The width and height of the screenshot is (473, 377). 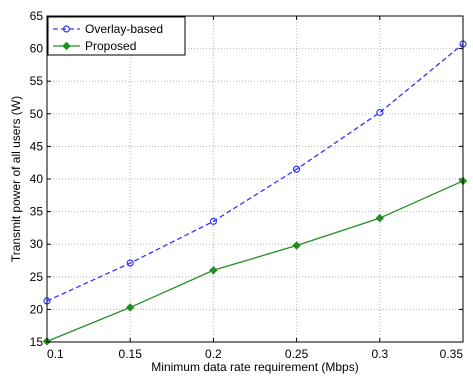 What do you see at coordinates (213, 354) in the screenshot?
I see `x-tick-label: 0.2` at bounding box center [213, 354].